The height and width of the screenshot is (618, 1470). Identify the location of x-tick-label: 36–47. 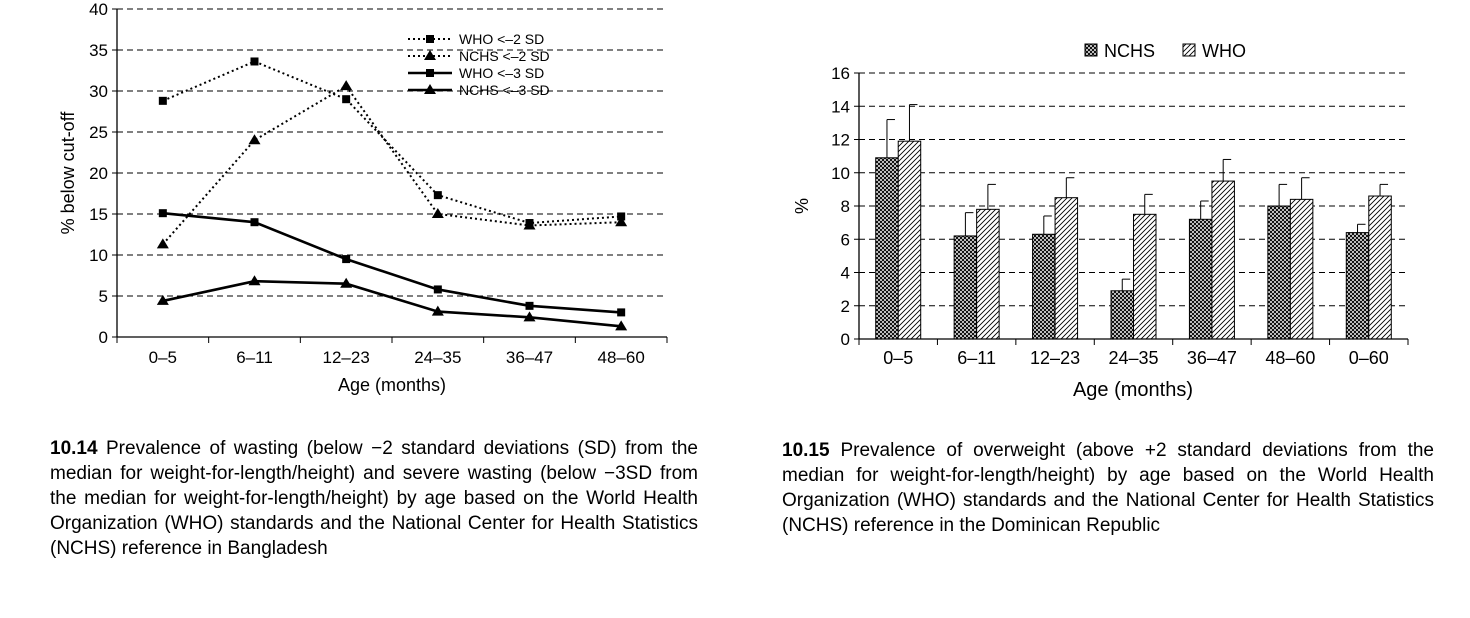
(529, 357).